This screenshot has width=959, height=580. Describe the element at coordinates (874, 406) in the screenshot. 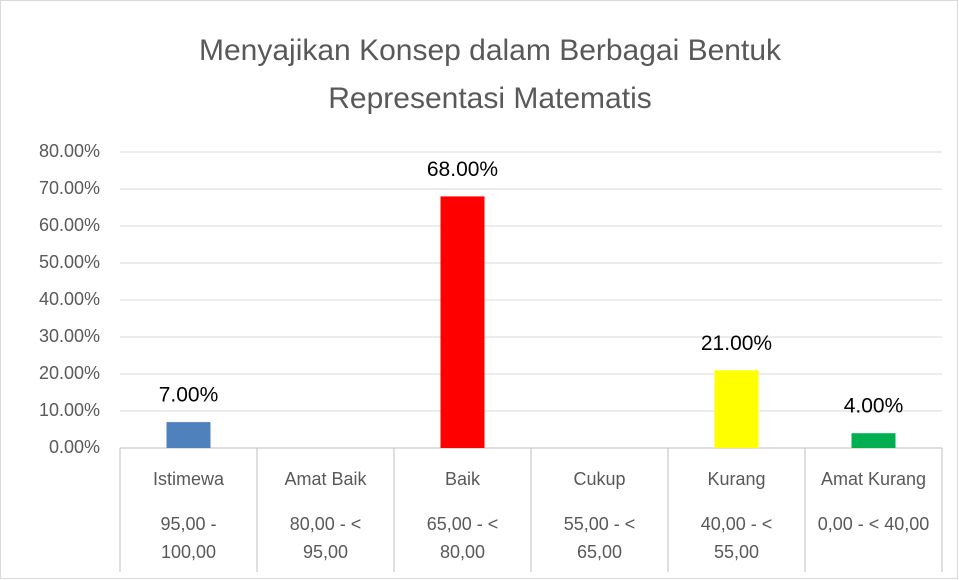

I see `data-label: 4.00%` at that location.